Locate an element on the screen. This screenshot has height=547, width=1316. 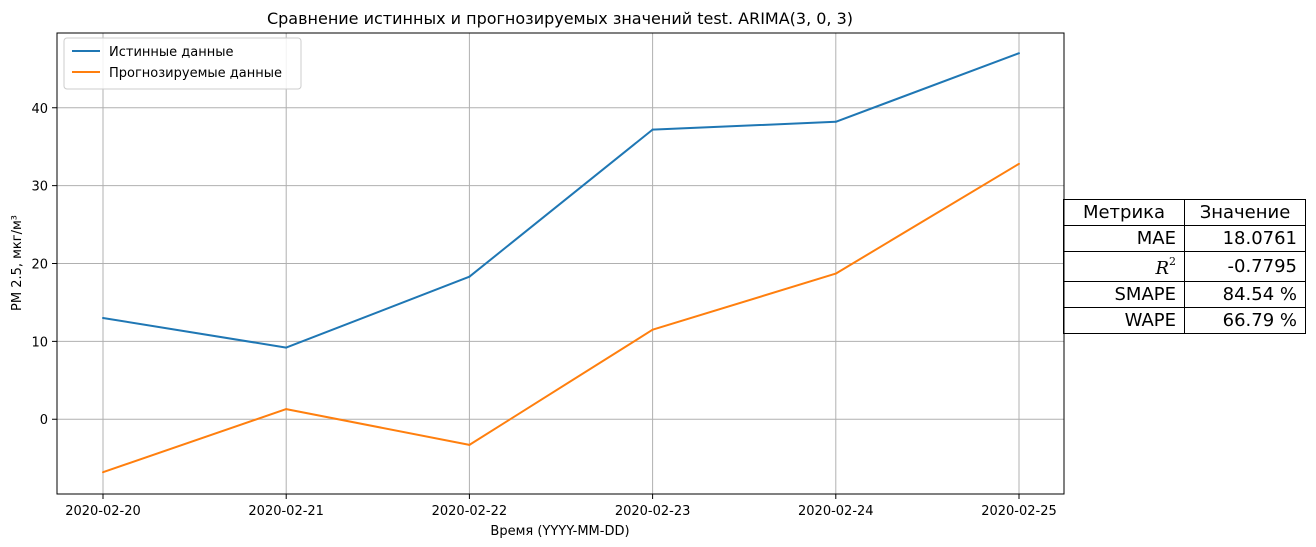
y-tick-label: 30 is located at coordinates (39, 187).